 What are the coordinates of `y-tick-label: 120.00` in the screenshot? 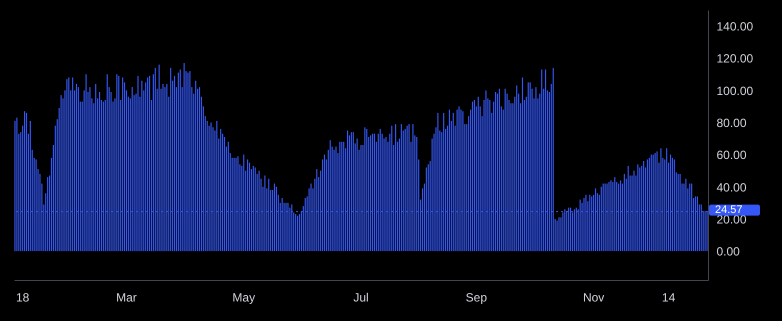 It's located at (735, 59).